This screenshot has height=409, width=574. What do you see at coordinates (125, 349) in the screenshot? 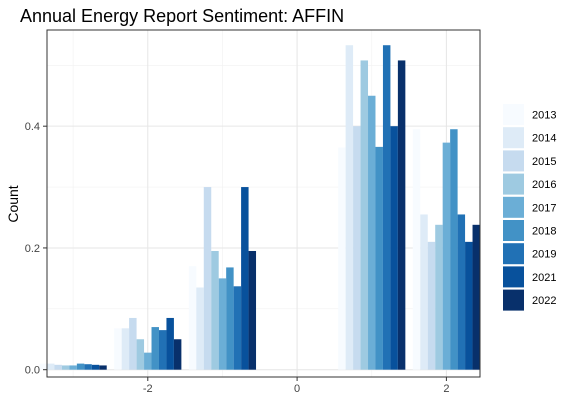
I see `bar-2014--2` at bounding box center [125, 349].